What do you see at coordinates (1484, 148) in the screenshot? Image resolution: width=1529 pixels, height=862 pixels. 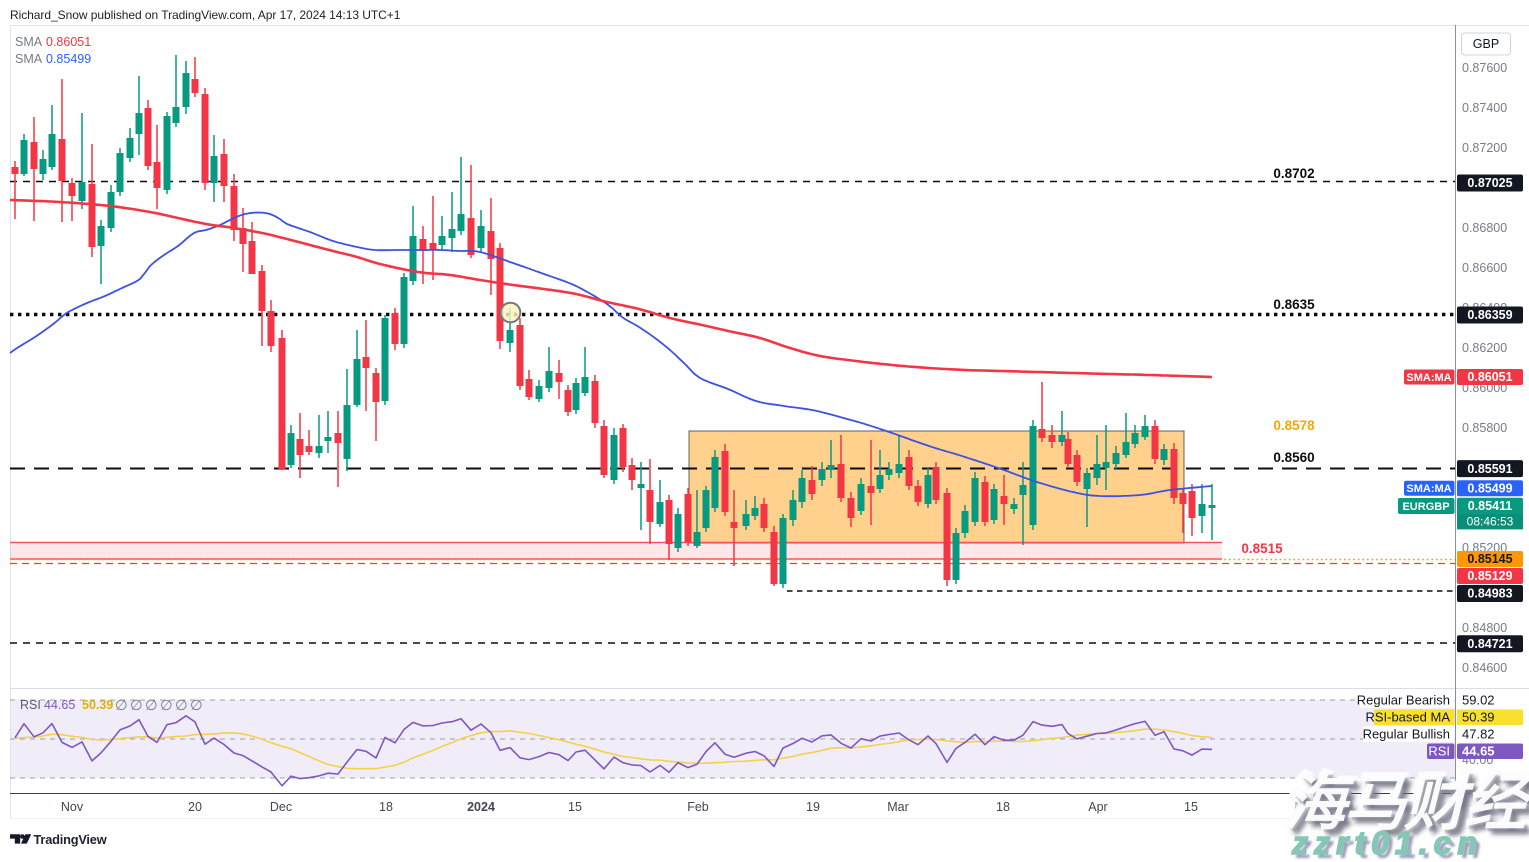 I see `svg-text: 0.87200` at bounding box center [1484, 148].